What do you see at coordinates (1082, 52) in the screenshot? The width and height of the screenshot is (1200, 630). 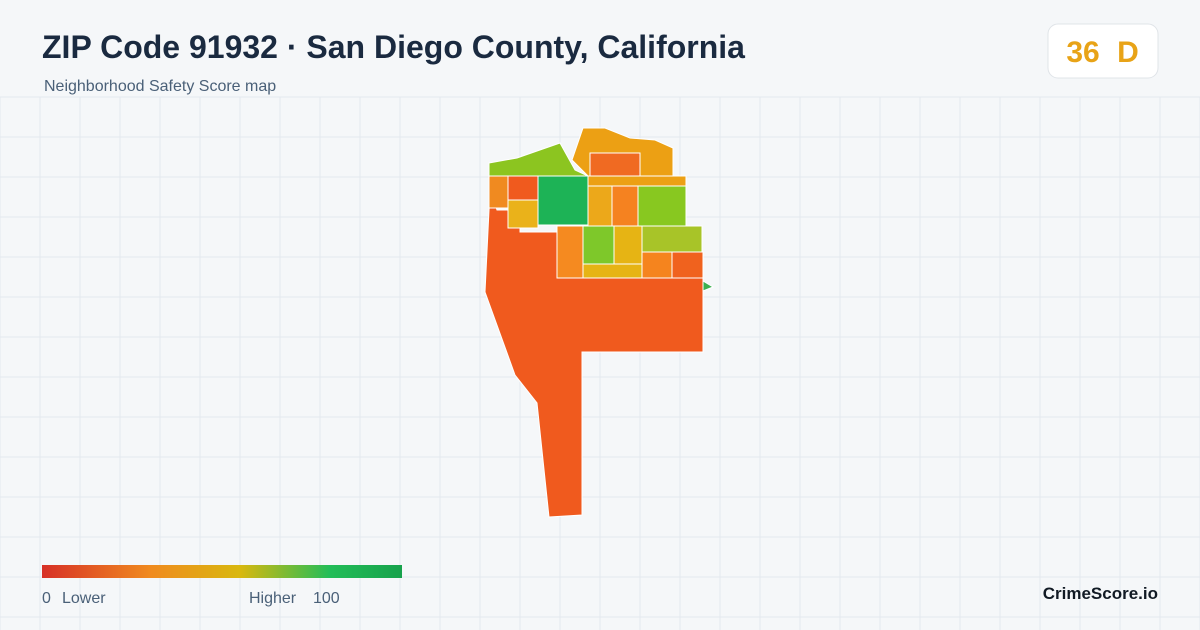 I see `score-value: 36` at bounding box center [1082, 52].